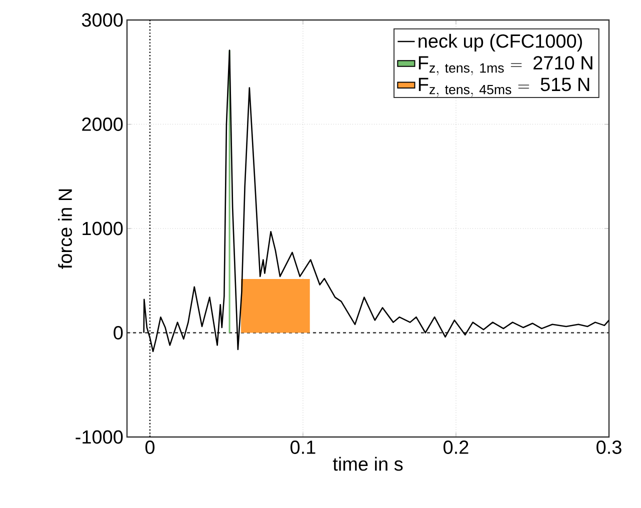 The width and height of the screenshot is (641, 508). What do you see at coordinates (118, 333) in the screenshot?
I see `y-tick-label: 0` at bounding box center [118, 333].